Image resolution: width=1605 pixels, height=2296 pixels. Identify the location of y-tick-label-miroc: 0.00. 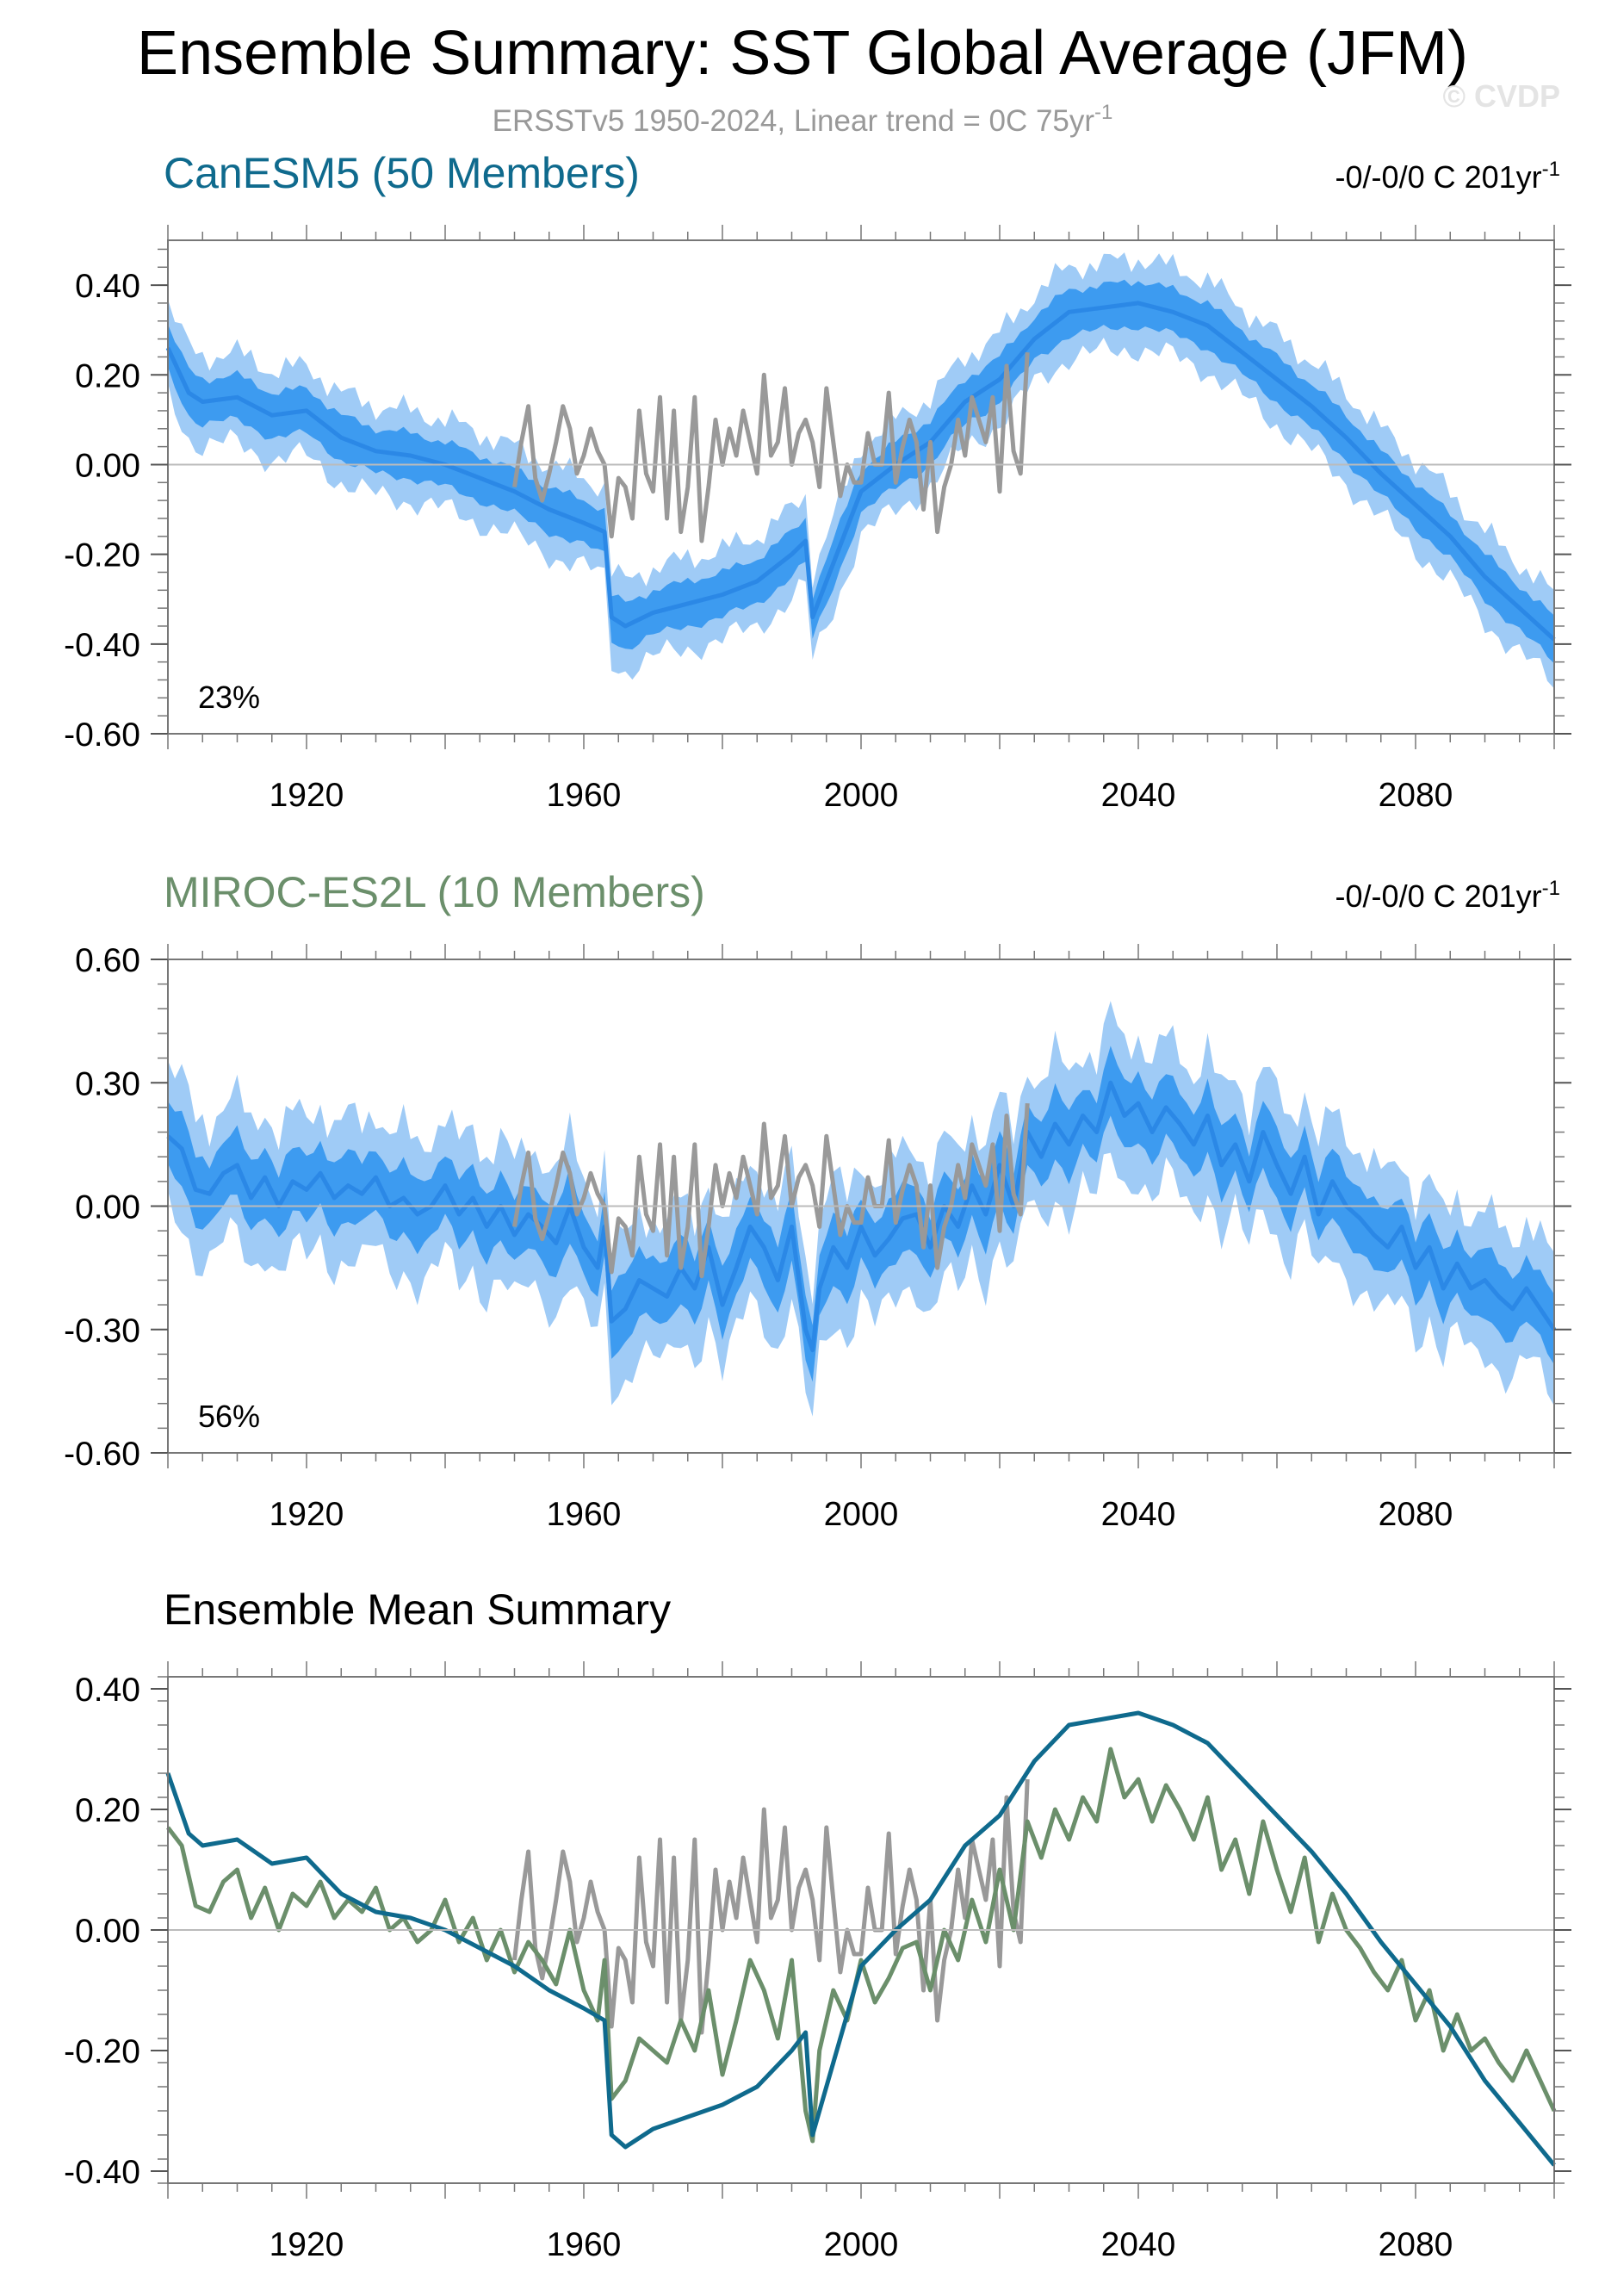
(108, 1207).